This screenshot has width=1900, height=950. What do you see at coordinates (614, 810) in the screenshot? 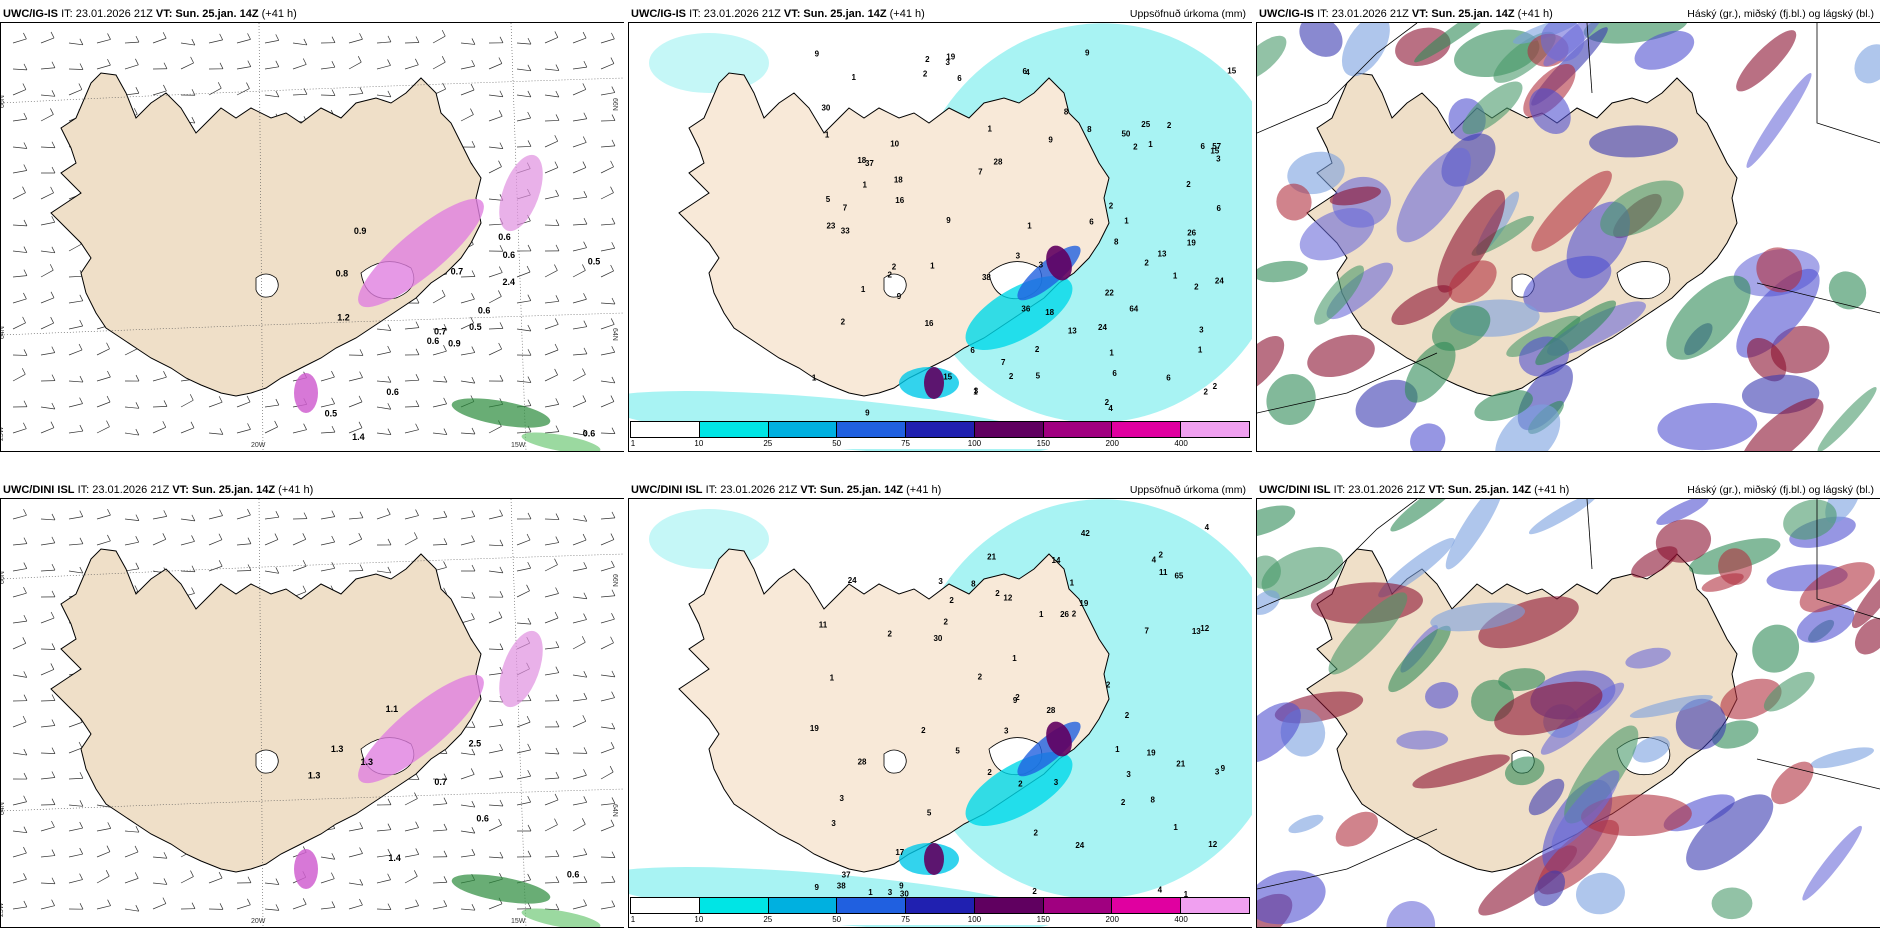
I see `coord-label: 64N` at bounding box center [614, 810].